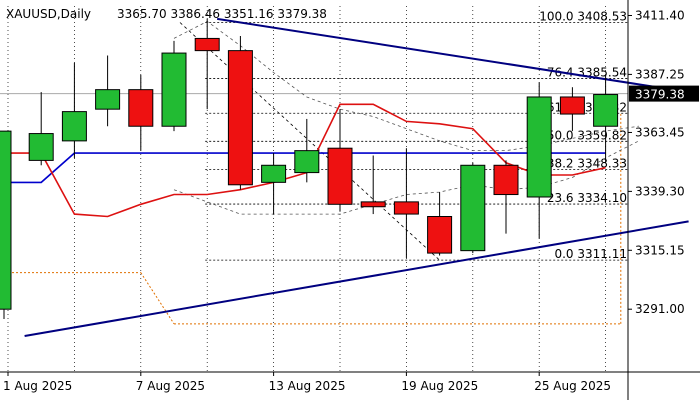  What do you see at coordinates (587, 198) in the screenshot?
I see `fib-level-label: 23.6 3334.10` at bounding box center [587, 198].